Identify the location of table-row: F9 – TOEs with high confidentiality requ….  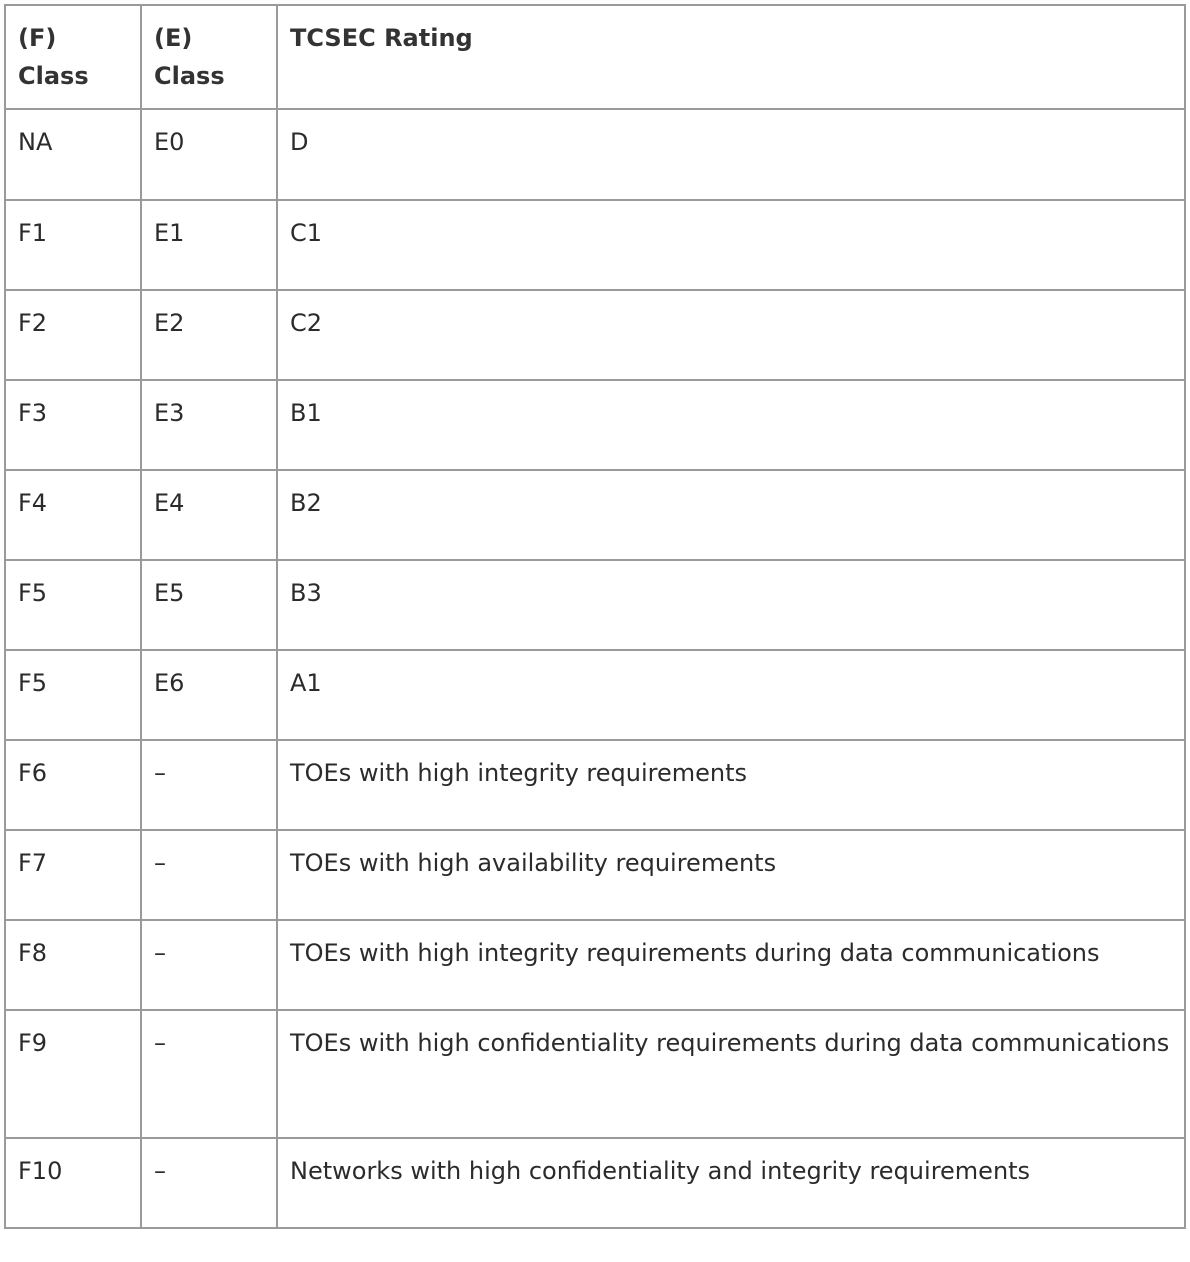
(595, 1074).